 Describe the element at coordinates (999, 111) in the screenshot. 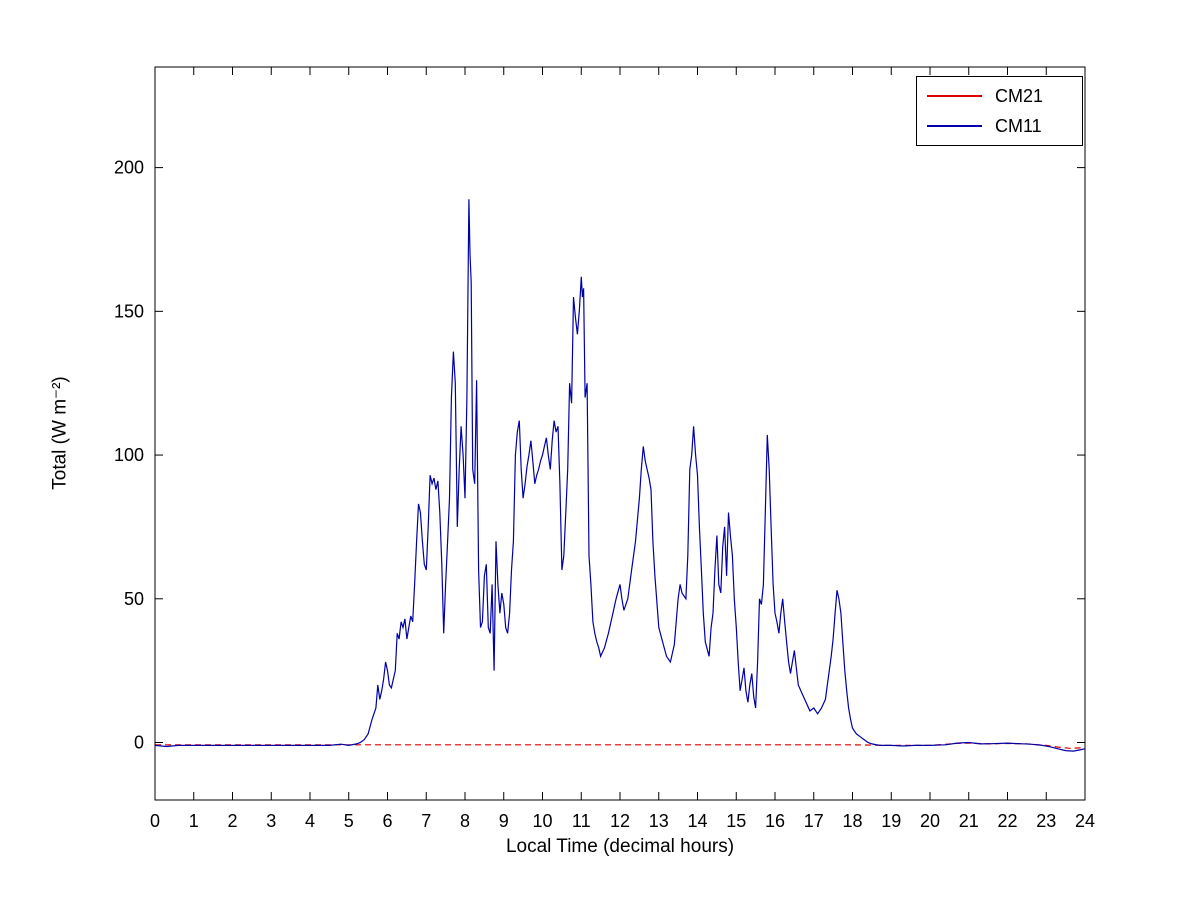

I see `legend: CM21 CM11` at that location.